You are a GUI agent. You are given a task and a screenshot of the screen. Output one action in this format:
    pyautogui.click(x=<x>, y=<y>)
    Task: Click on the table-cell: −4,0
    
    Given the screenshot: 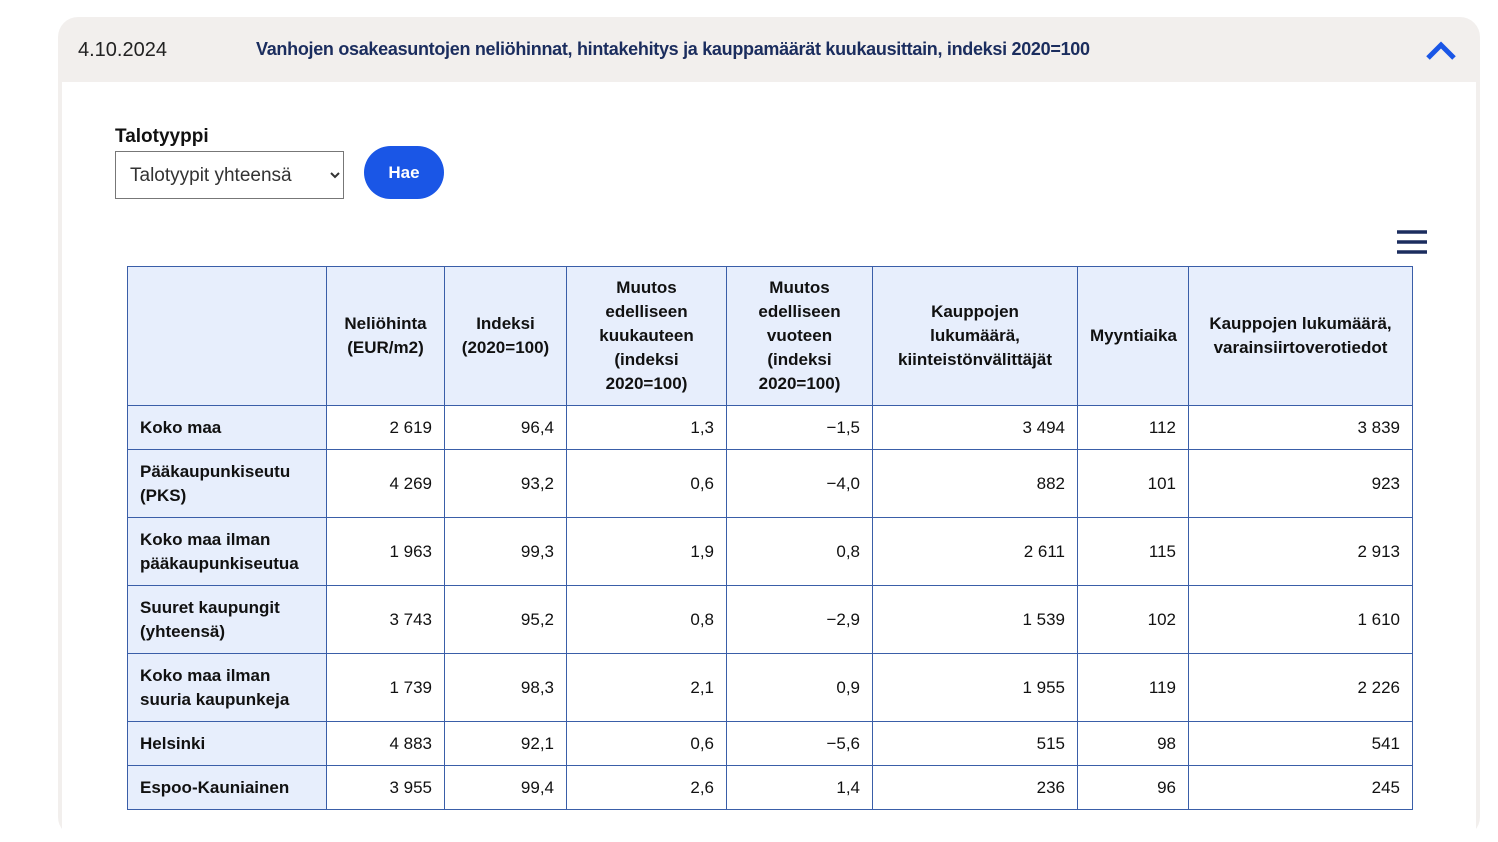 What is the action you would take?
    pyautogui.click(x=799, y=483)
    